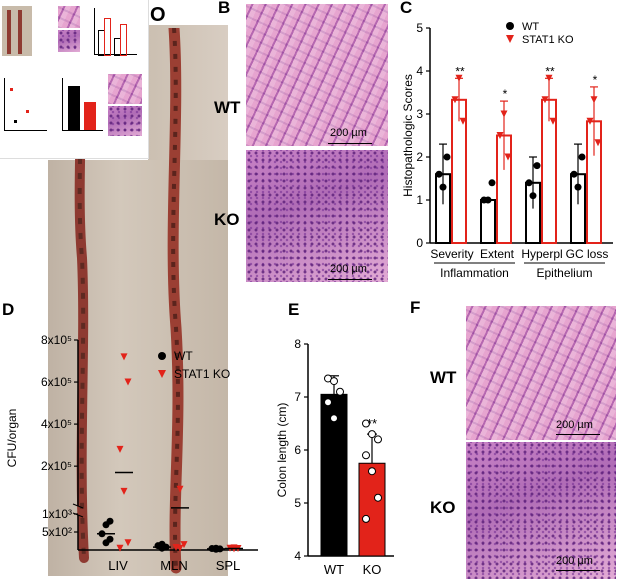  Describe the element at coordinates (348, 269) in the screenshot. I see `panel-b-scale-text-ko: 200 µm` at that location.